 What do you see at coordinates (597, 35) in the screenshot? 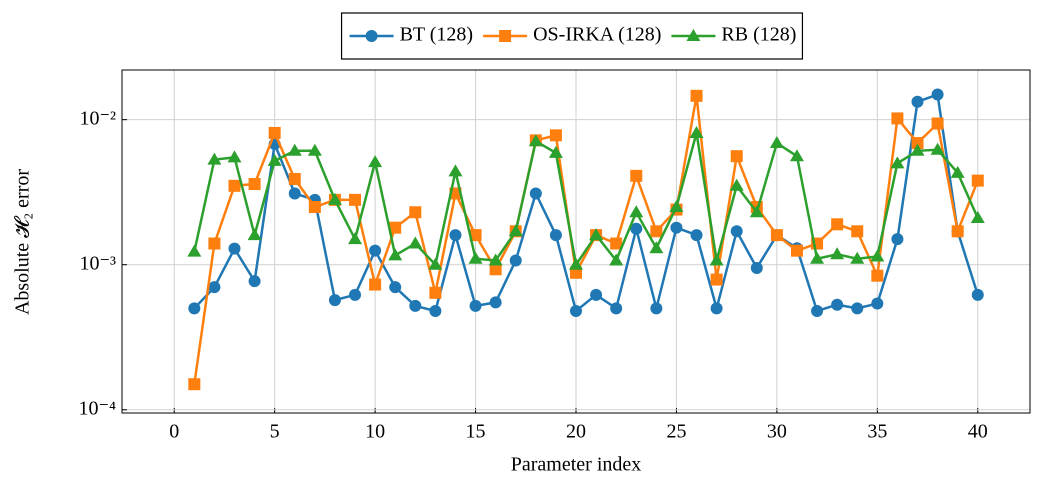
I see `legend-label: OS-IRKA (128)` at bounding box center [597, 35].